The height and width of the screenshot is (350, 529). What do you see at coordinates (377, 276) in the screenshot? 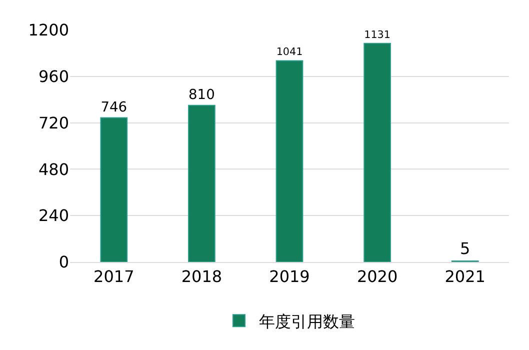
I see `x-tick-label: 2020` at bounding box center [377, 276].